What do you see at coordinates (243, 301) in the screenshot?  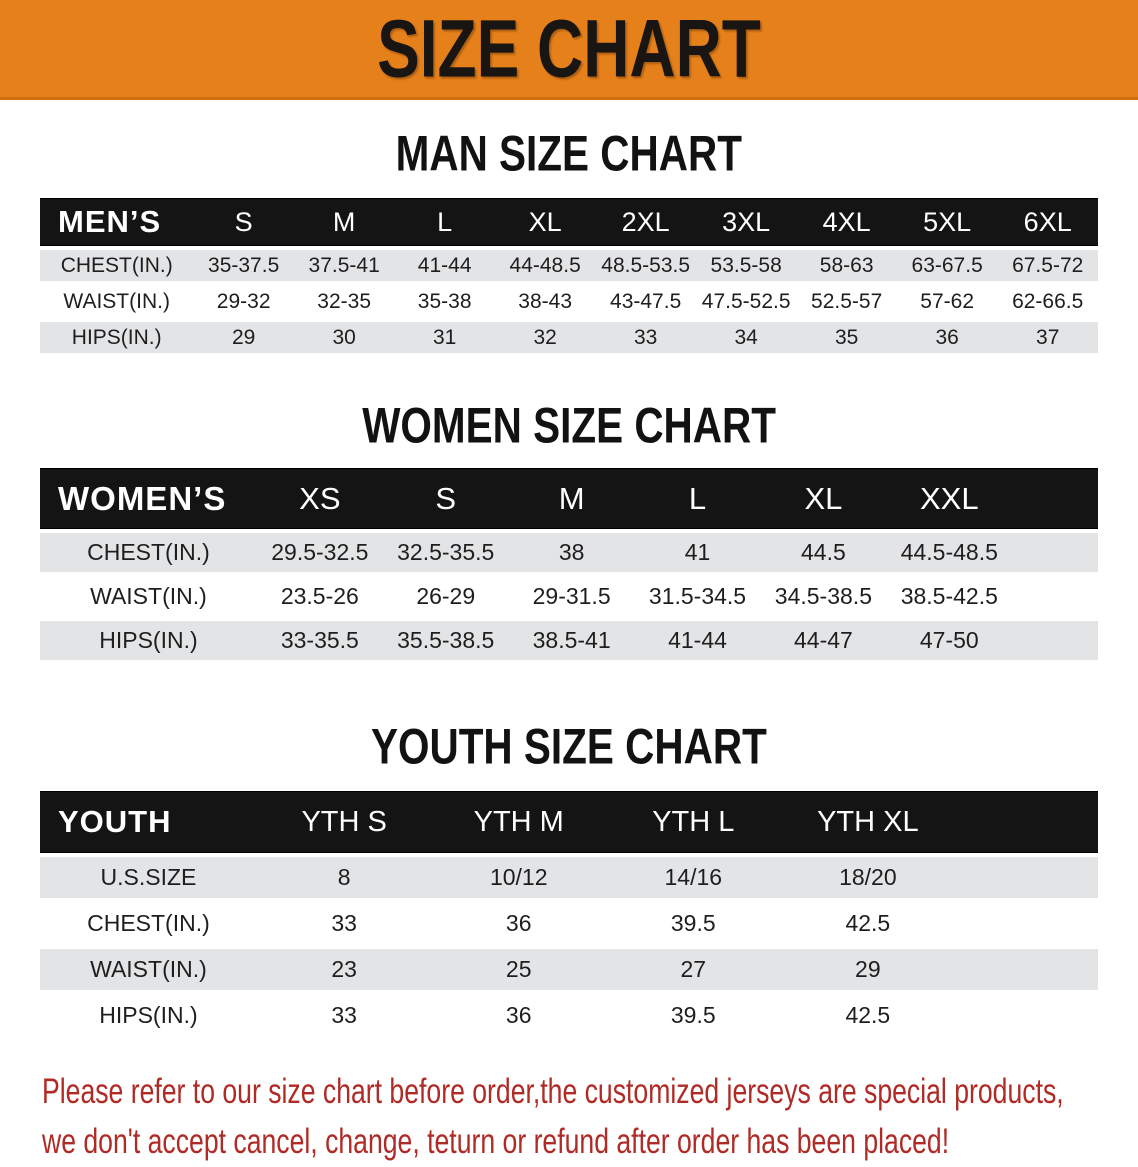 I see `size-value-cell: 29-32` at bounding box center [243, 301].